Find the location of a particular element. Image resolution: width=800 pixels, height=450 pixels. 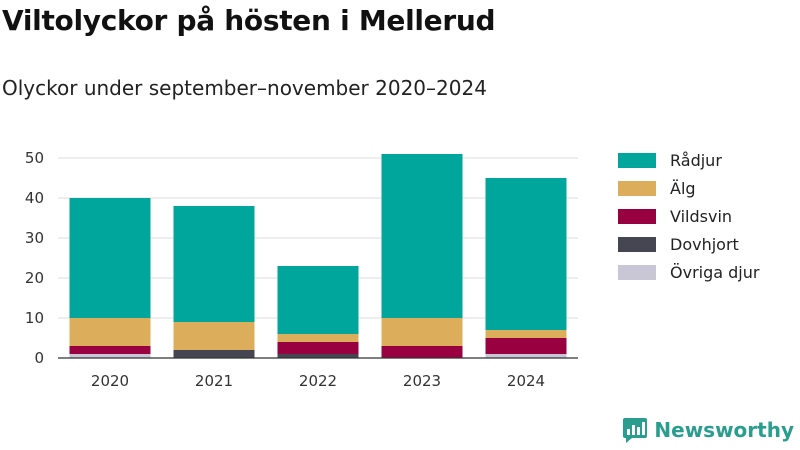

x-tick-label: 2020 is located at coordinates (110, 381).